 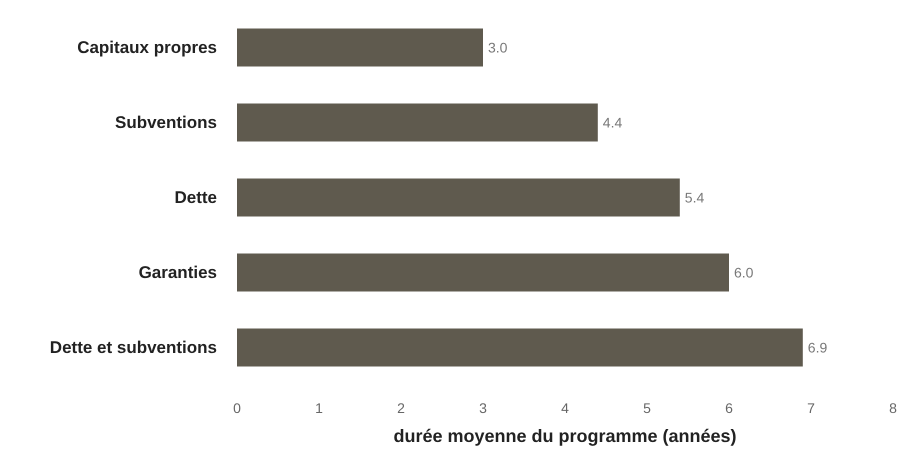 I want to click on x-tick-label: 8, so click(x=893, y=408).